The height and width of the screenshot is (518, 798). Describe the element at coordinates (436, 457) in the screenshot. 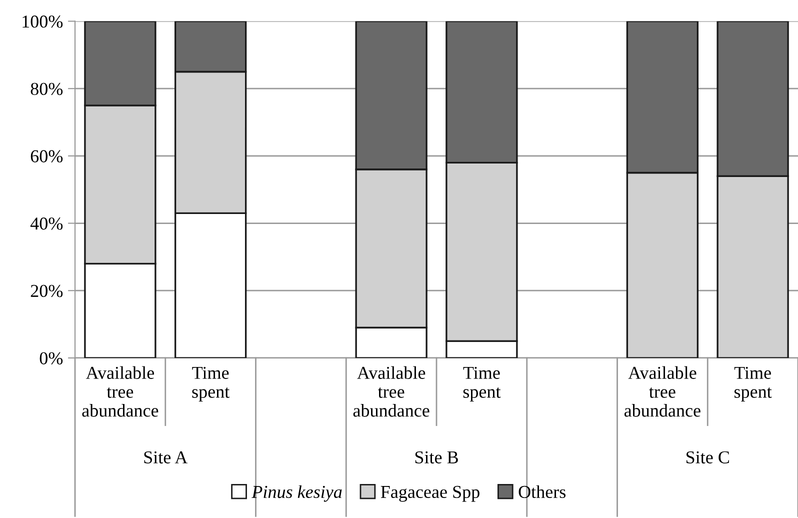

I see `text: Site B` at that location.